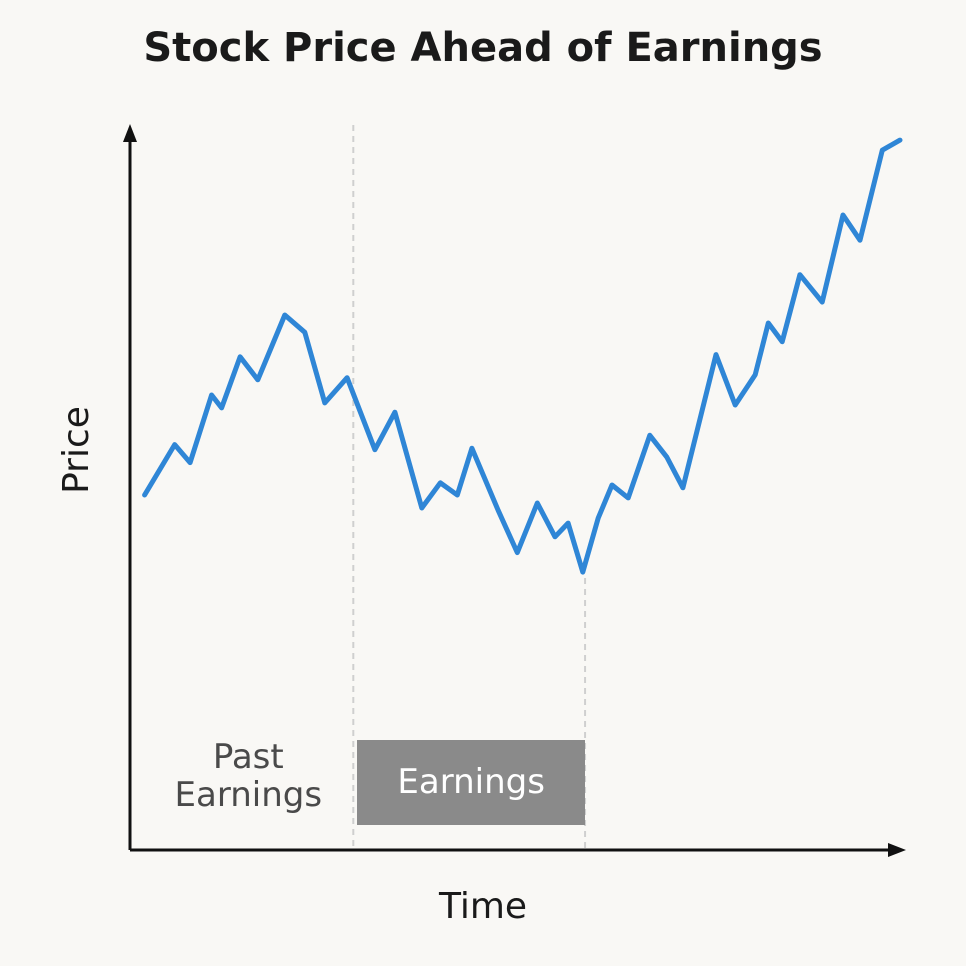  I want to click on x-axis-arrow, so click(897, 850).